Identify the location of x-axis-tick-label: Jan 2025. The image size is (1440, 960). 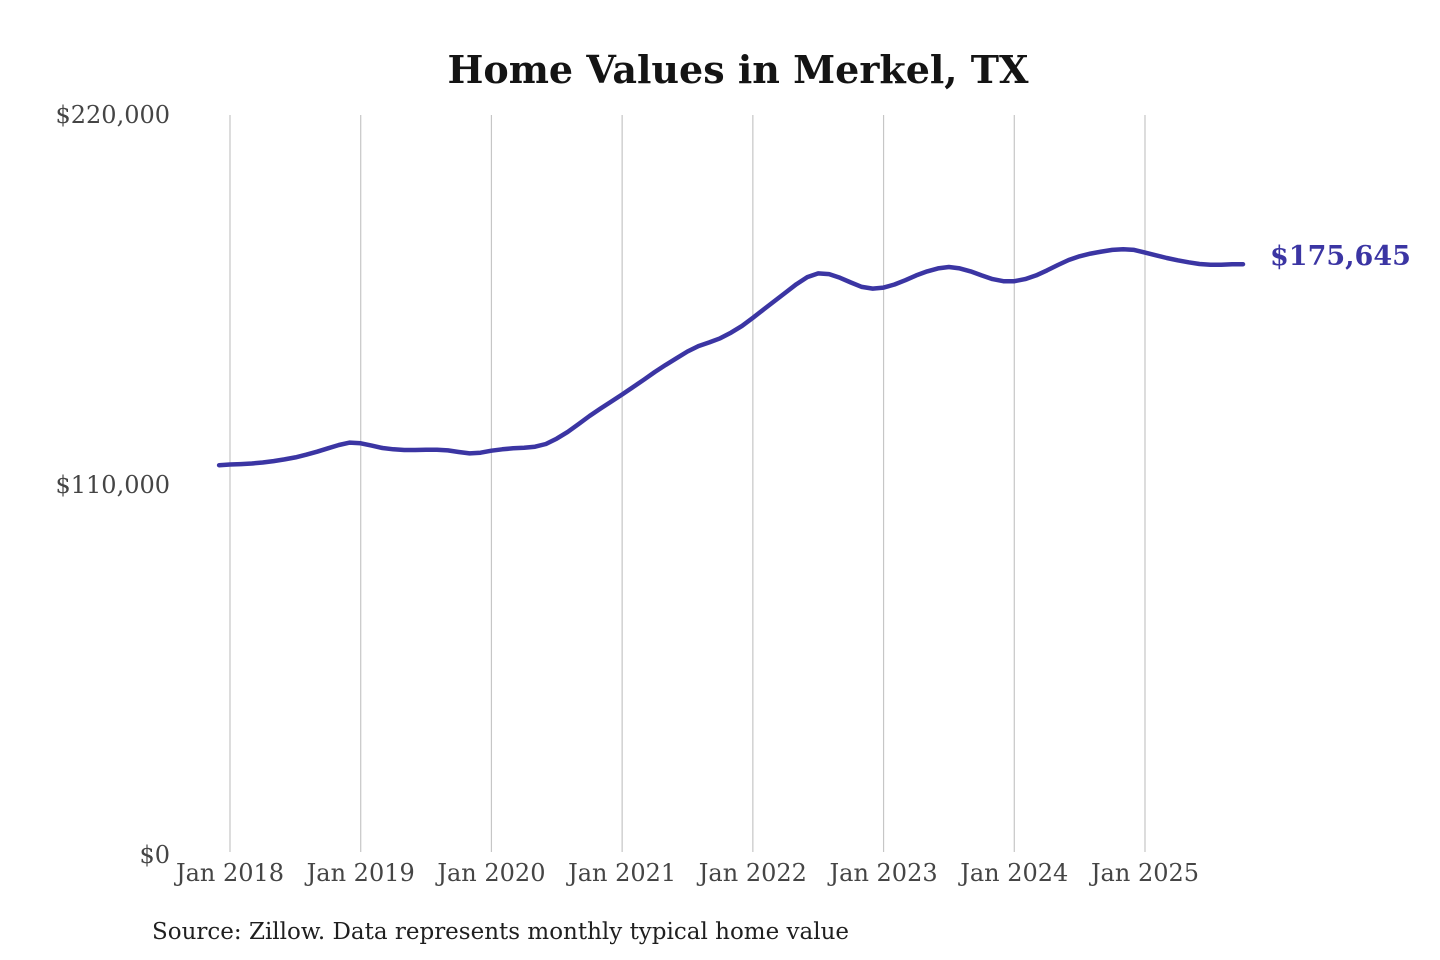
(1143, 873).